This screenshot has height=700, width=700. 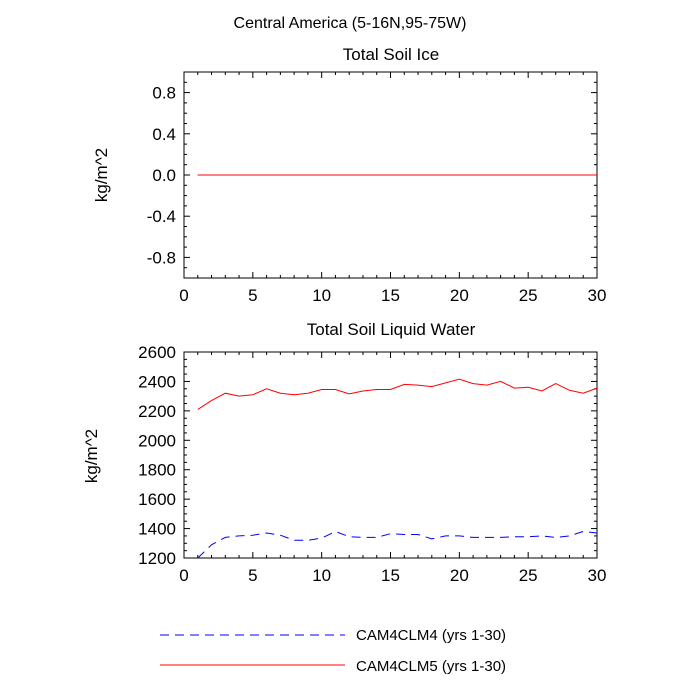 I want to click on soil-ice-x-tick-label: 10, so click(x=321, y=295).